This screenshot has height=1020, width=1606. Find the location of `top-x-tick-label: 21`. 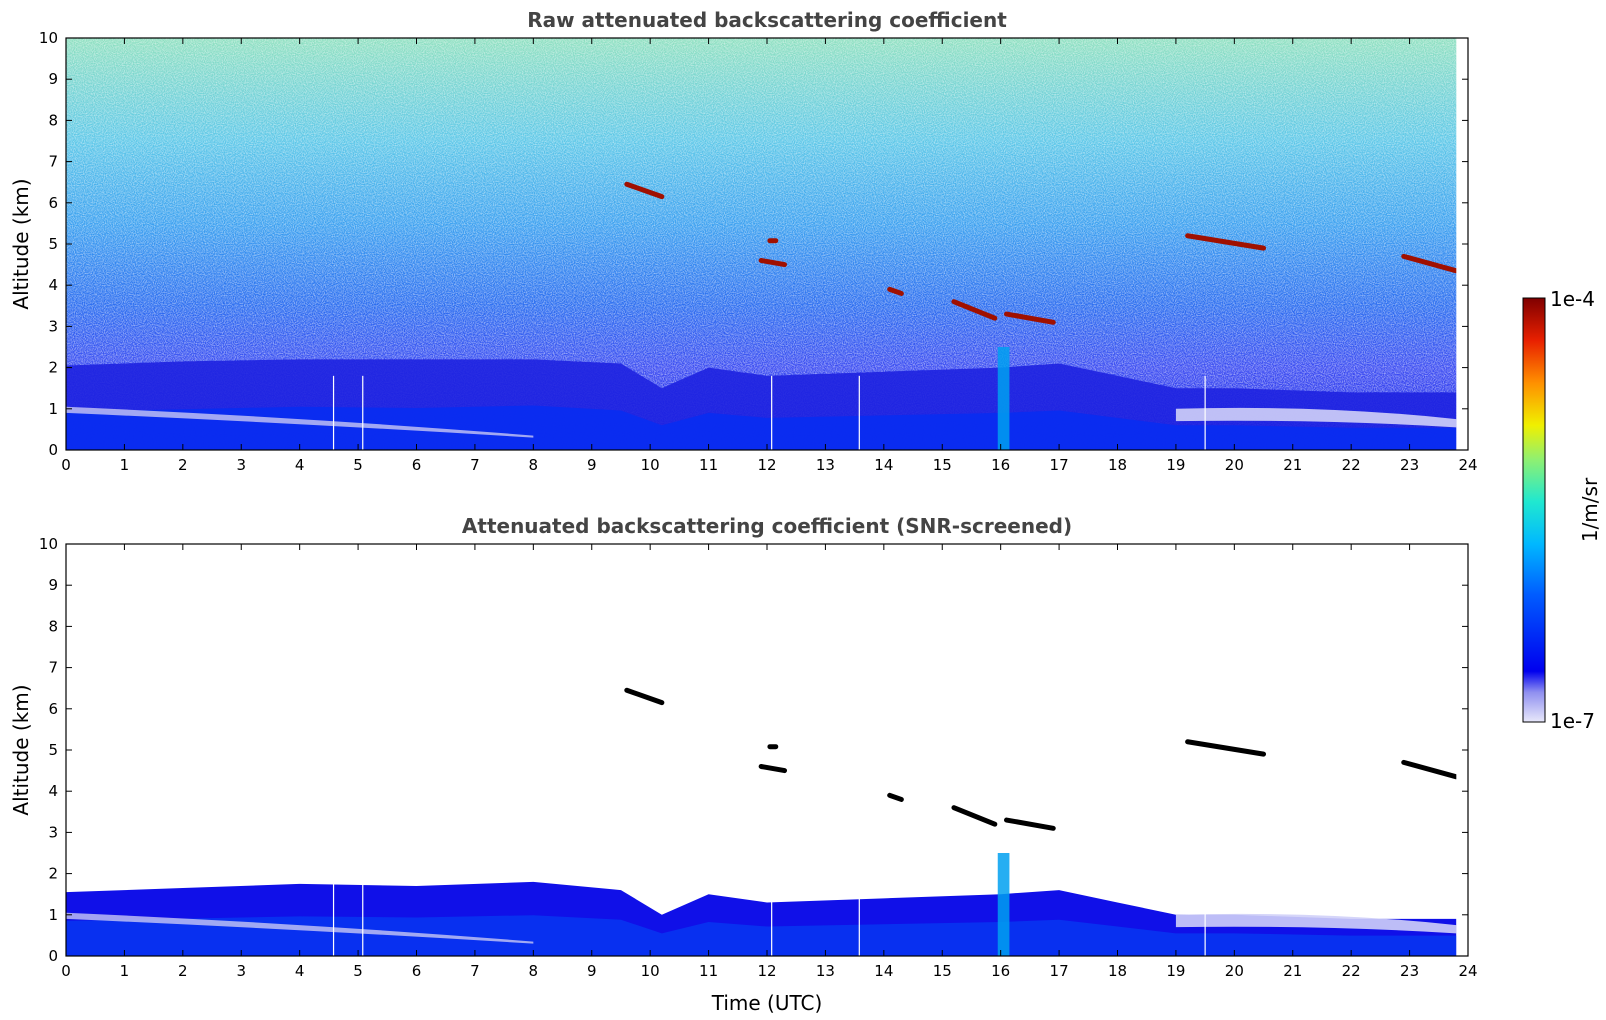

top-x-tick-label: 21 is located at coordinates (1292, 465).